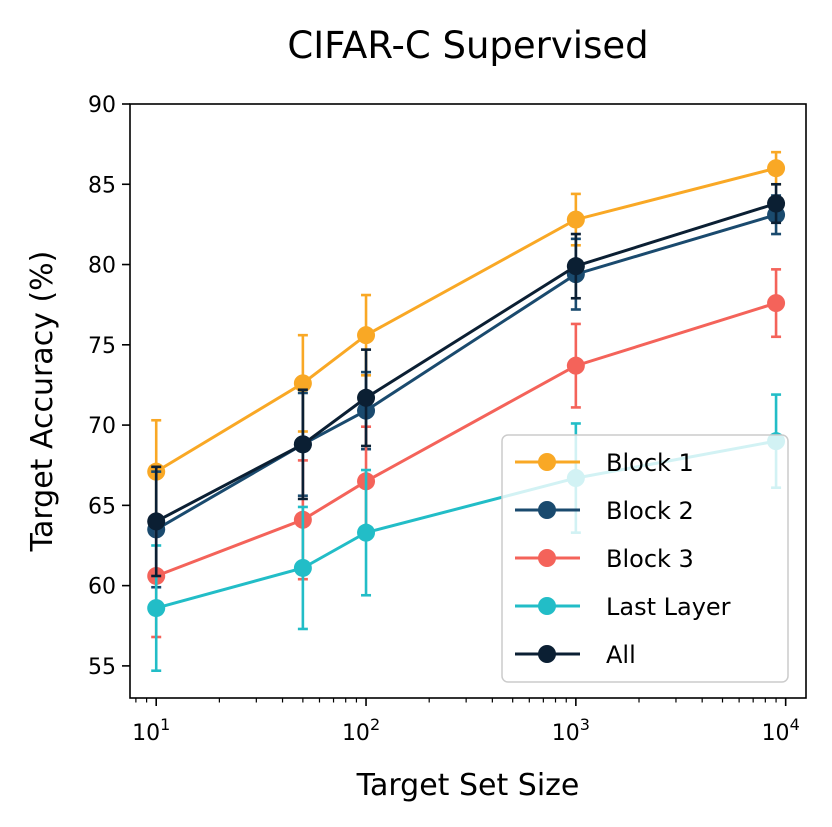 The image size is (832, 827). I want to click on legend-label: Block 1, so click(650, 463).